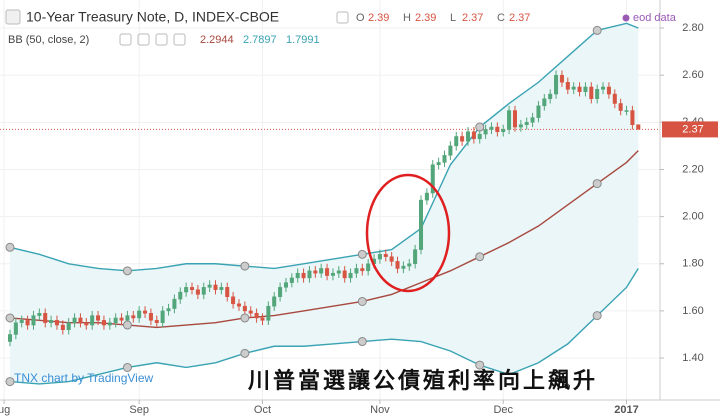 The image size is (720, 418). I want to click on ohlc-label: H, so click(407, 18).